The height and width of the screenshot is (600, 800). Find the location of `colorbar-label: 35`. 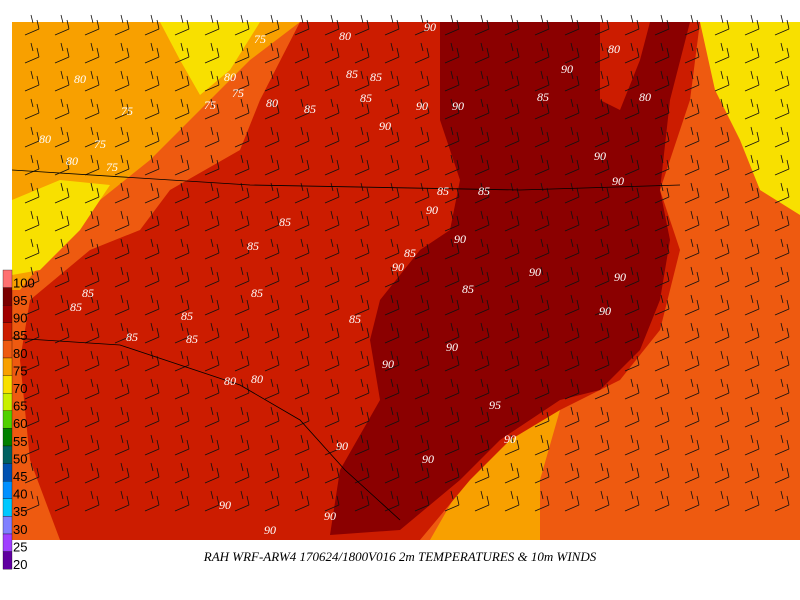

colorbar-label: 35 is located at coordinates (20, 511).